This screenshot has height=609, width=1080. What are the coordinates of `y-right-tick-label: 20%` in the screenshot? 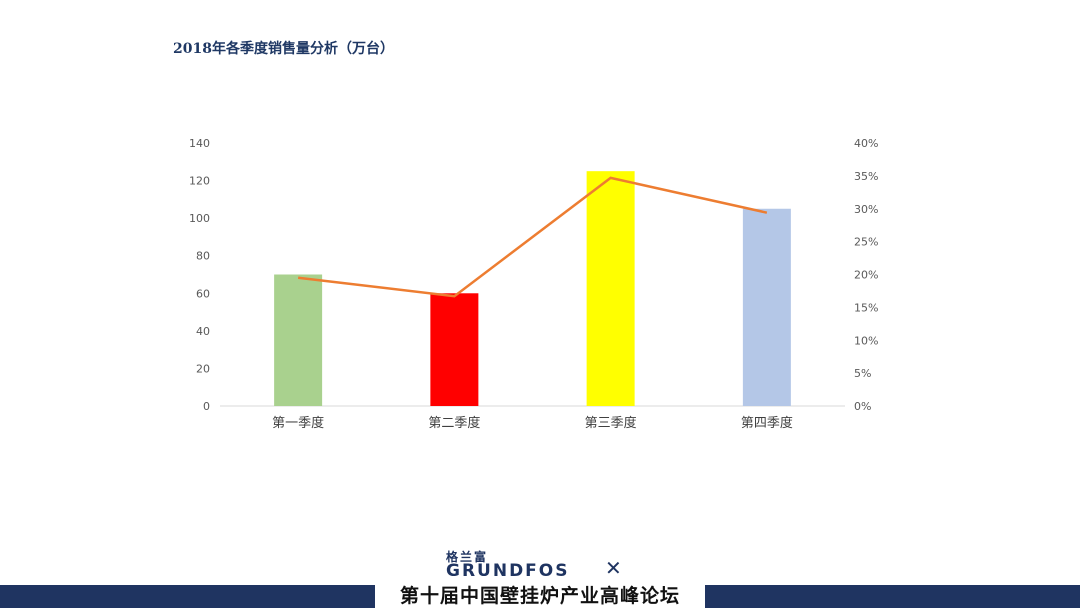 It's located at (866, 275).